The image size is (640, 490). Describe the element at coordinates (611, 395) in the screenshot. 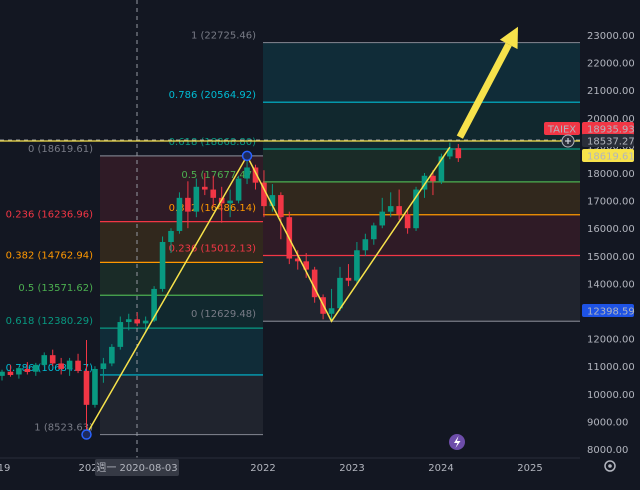

I see `price-tick-label: 10000.00` at that location.